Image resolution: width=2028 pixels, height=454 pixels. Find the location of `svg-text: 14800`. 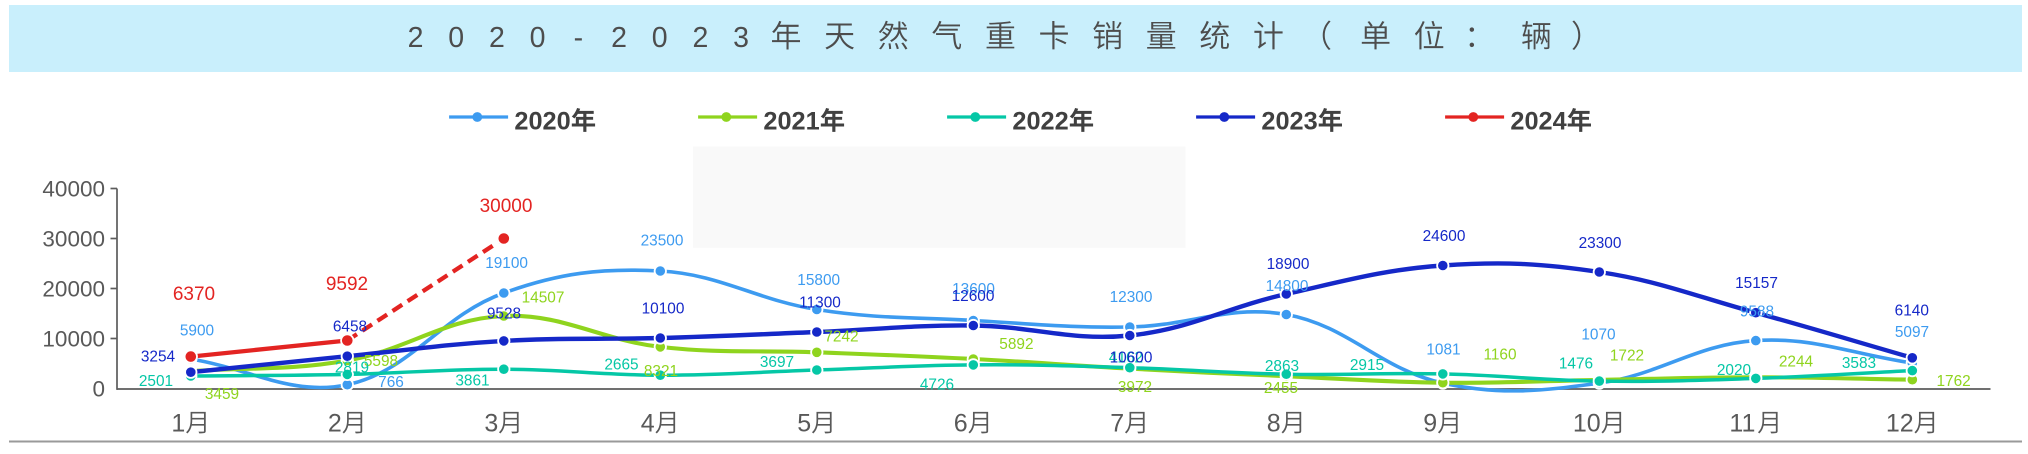

svg-text: 14800 is located at coordinates (1287, 286).